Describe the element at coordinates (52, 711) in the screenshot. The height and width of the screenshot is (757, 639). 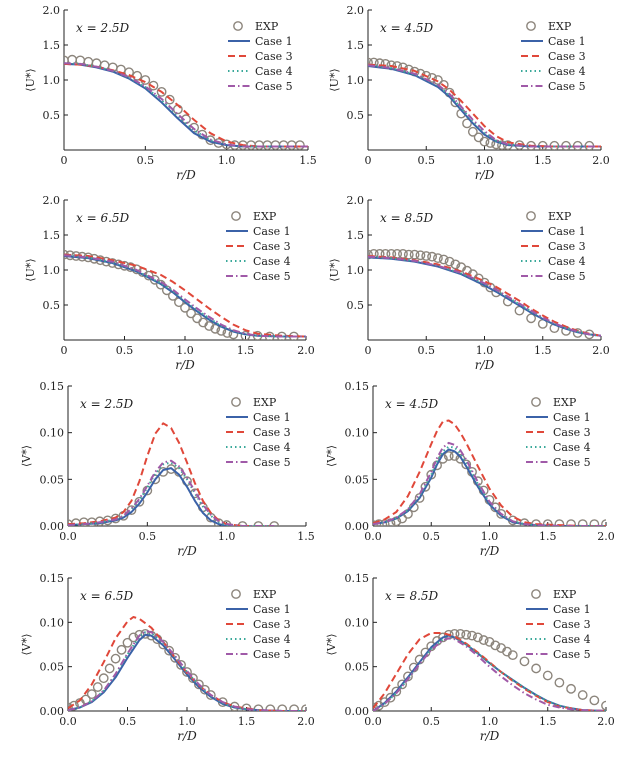
I see `y-tick-label: 0.00` at that location.